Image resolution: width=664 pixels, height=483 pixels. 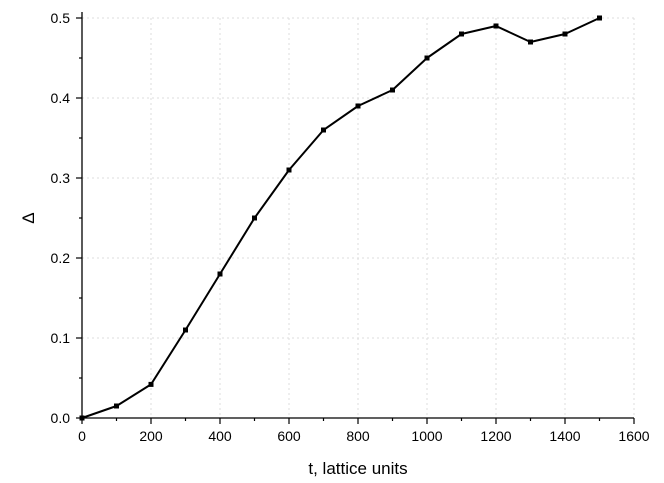 I want to click on x-tick-label: 400, so click(x=220, y=436).